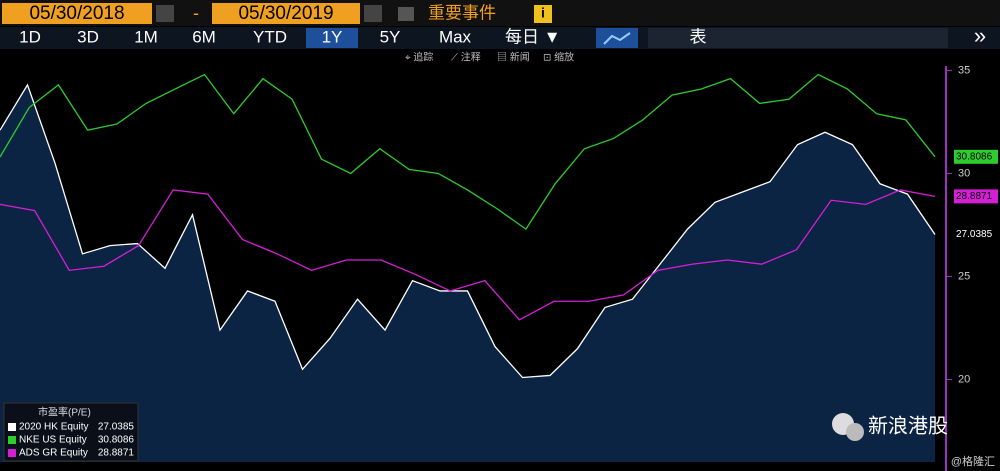 This screenshot has width=1000, height=471. I want to click on last-value-label: 28.8871, so click(974, 196).